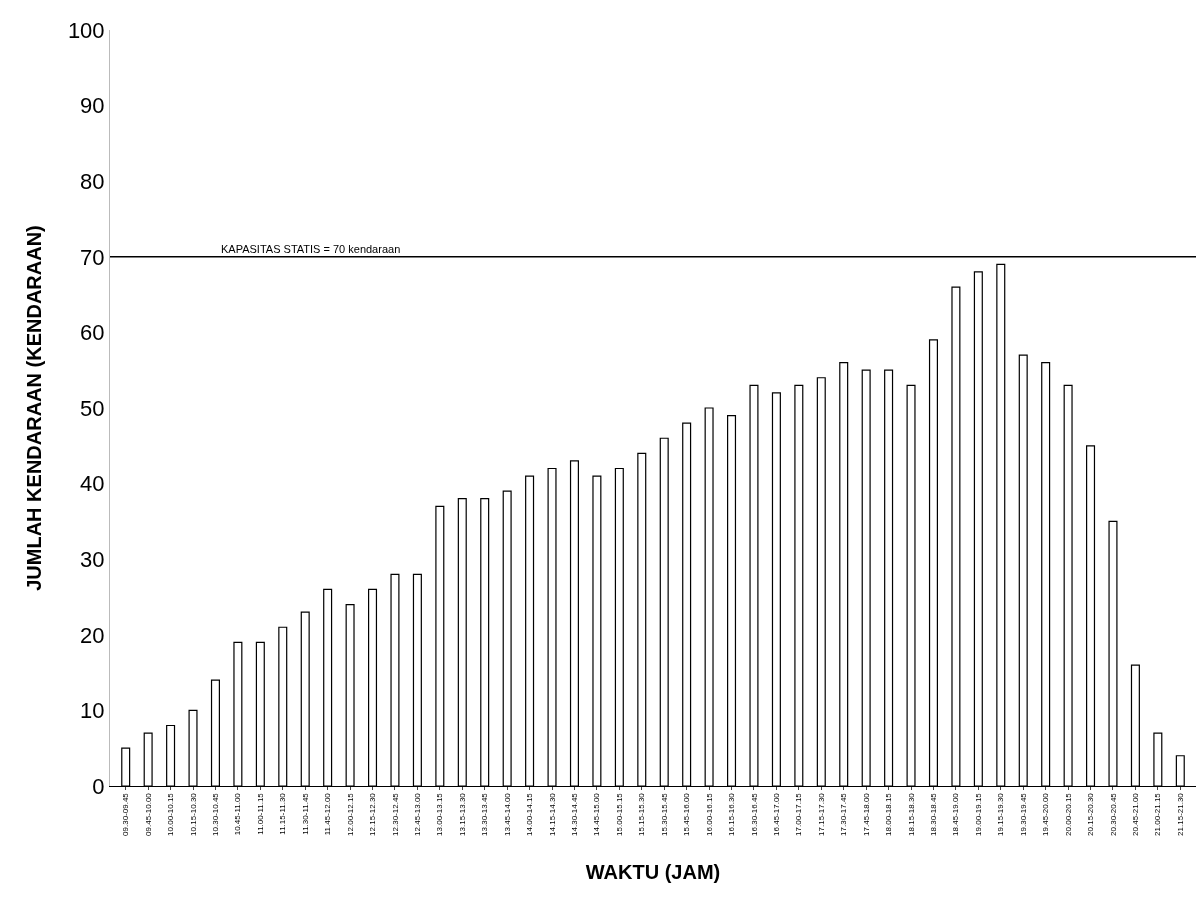  Describe the element at coordinates (866, 814) in the screenshot. I see `x-tick-label: 17.45-18.00` at that location.